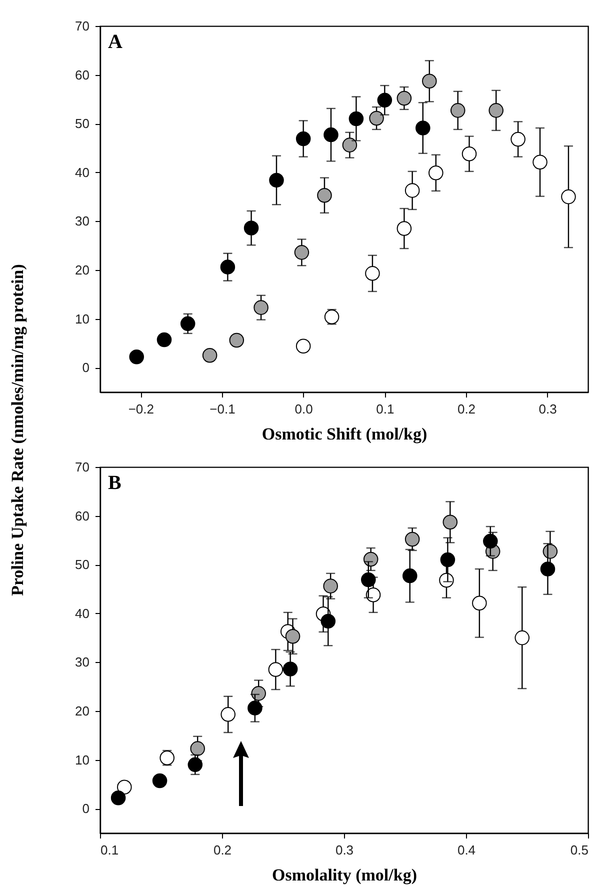 Image resolution: width=600 pixels, height=892 pixels. I want to click on y-axis-title: Proline Uptake Rate (nmoles/min/mg protein), so click(18, 430).